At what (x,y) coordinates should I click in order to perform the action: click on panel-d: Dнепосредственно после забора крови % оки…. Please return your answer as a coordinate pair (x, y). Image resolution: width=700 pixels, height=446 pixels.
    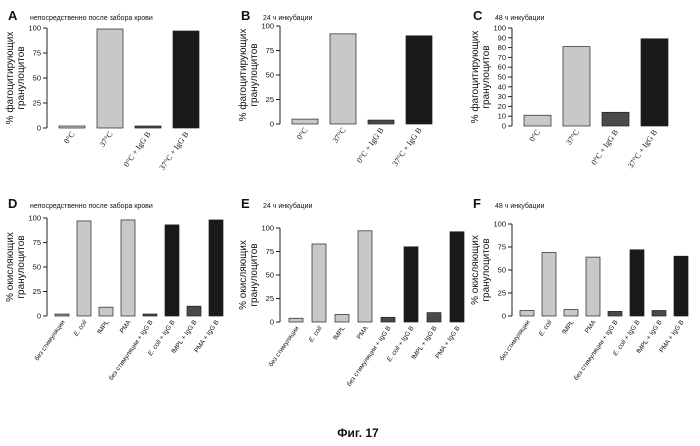
    Looking at the image, I should click on (114, 289).